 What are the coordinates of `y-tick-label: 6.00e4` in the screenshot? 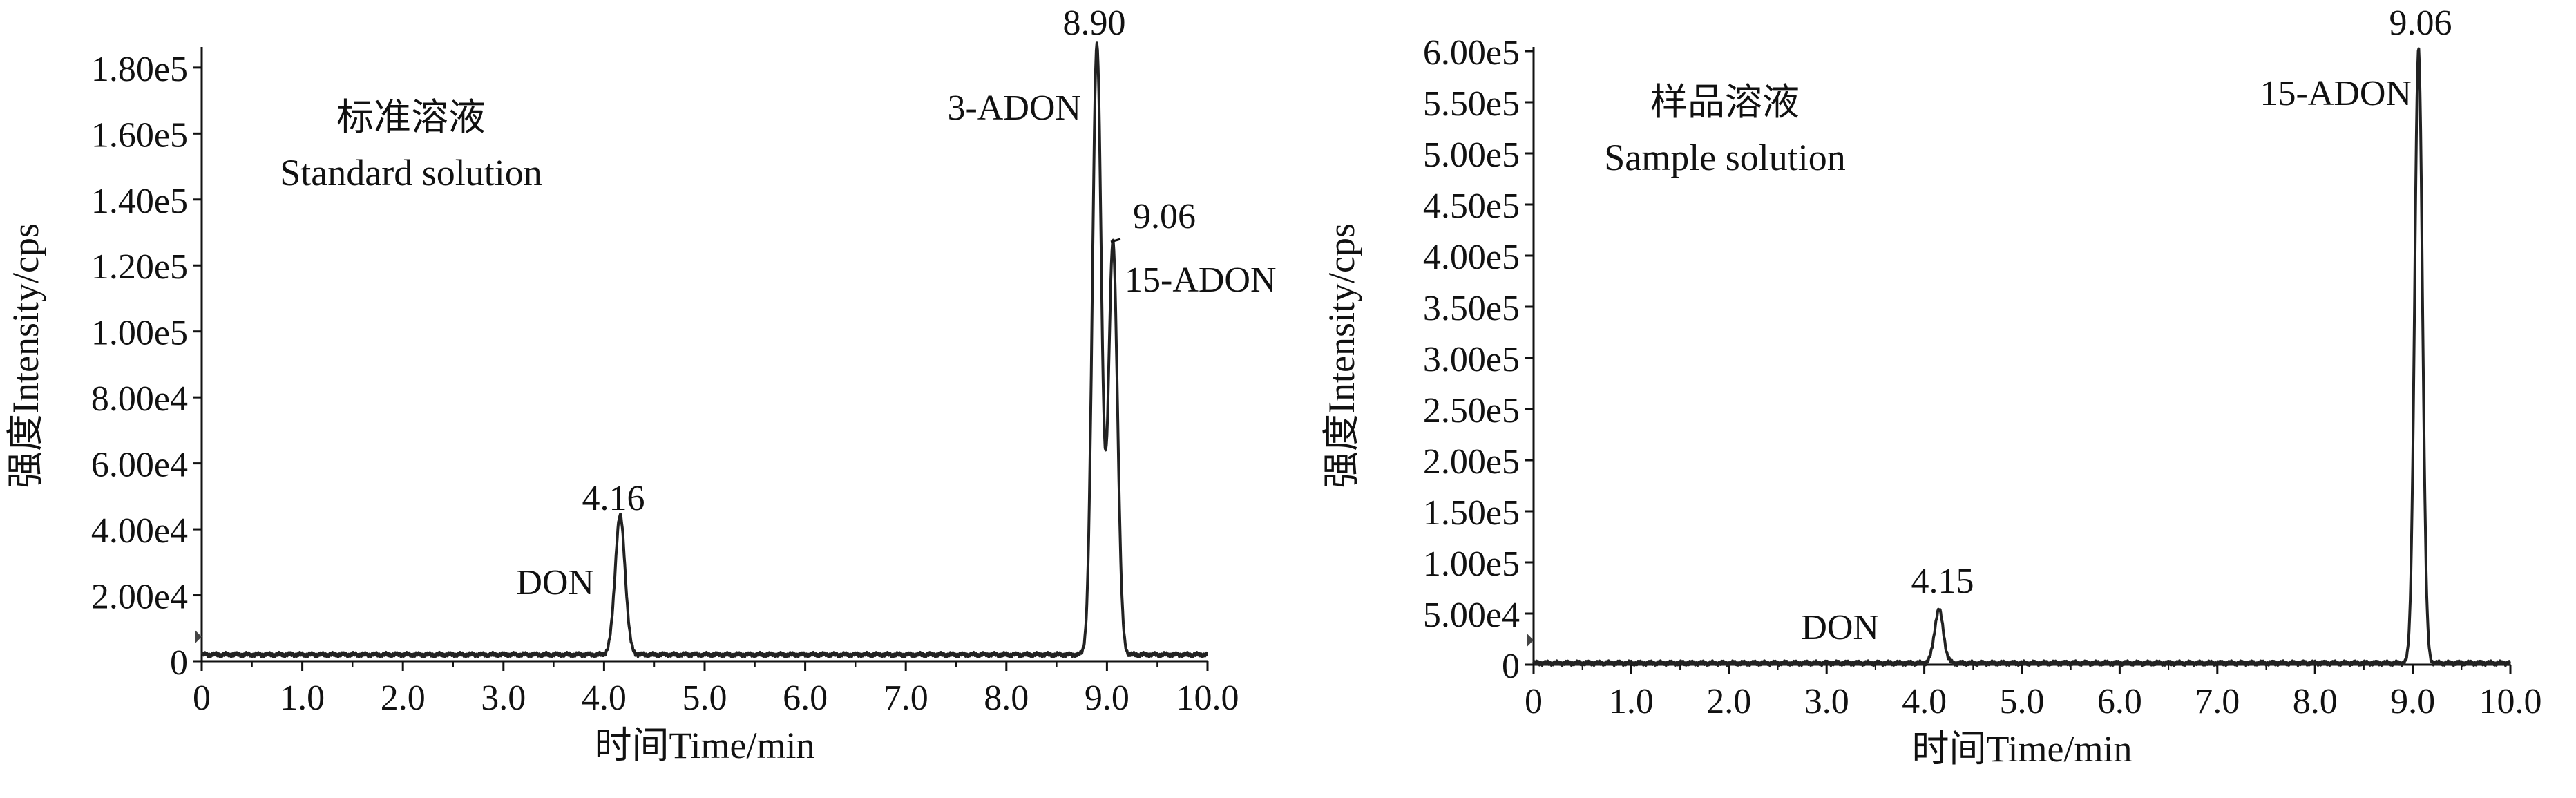 It's located at (139, 465).